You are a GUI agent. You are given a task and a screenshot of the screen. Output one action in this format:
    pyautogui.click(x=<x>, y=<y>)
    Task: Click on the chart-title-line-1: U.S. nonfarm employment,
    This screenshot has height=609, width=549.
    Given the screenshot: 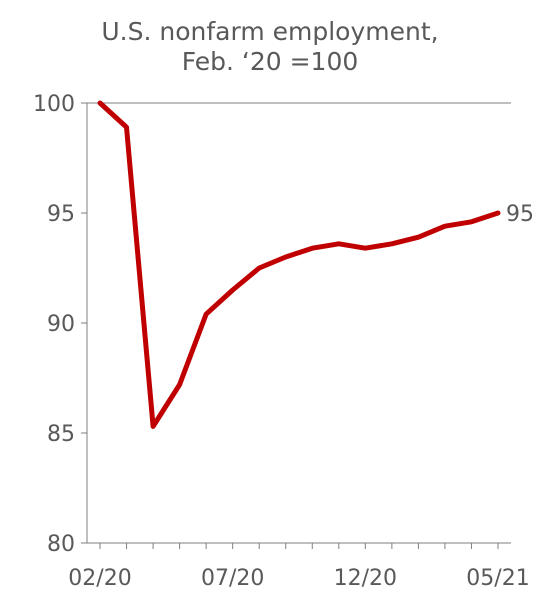 What is the action you would take?
    pyautogui.click(x=269, y=31)
    